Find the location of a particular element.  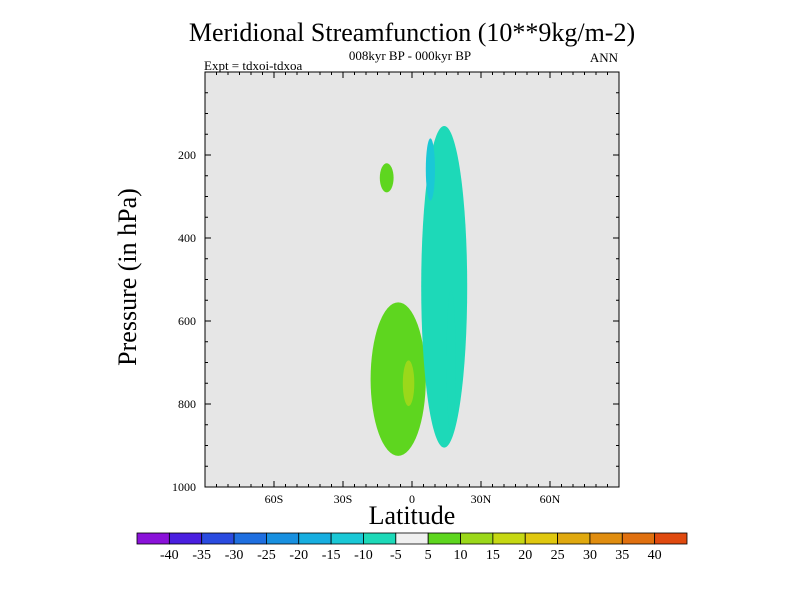

y-tick-label-4: 800 is located at coordinates (187, 404).